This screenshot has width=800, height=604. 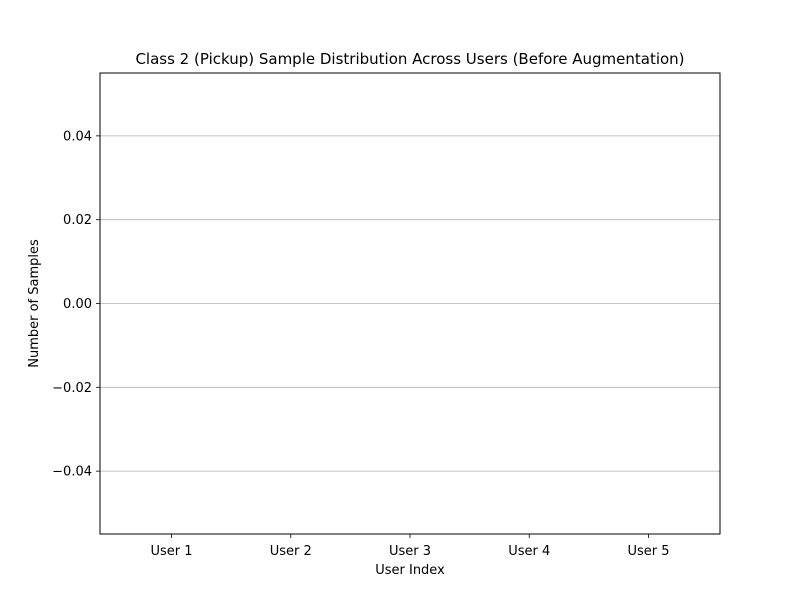 What do you see at coordinates (172, 551) in the screenshot?
I see `x-tick-label: User 1` at bounding box center [172, 551].